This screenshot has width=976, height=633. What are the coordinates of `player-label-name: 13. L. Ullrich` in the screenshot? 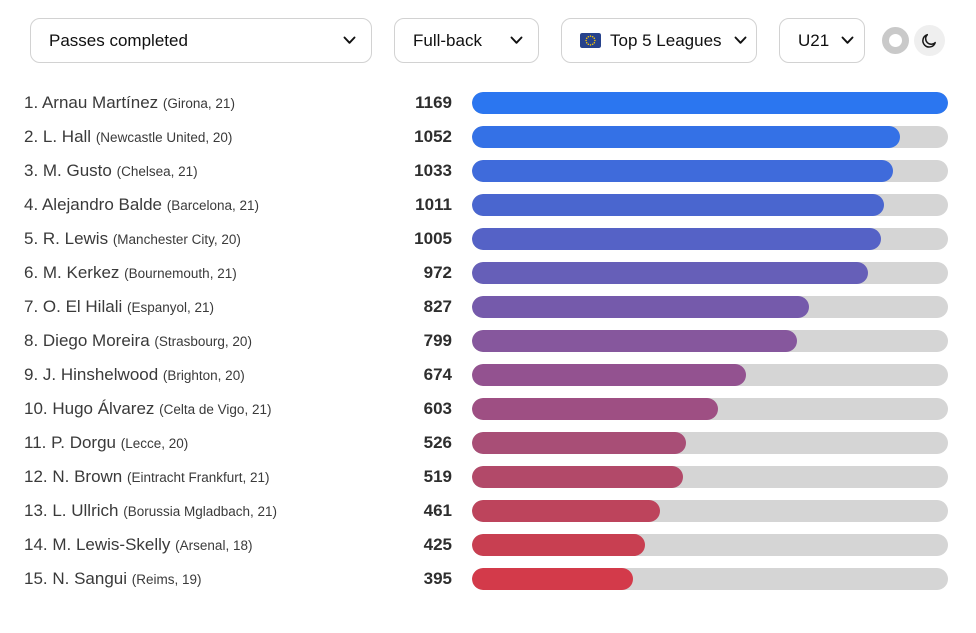 It's located at (74, 510).